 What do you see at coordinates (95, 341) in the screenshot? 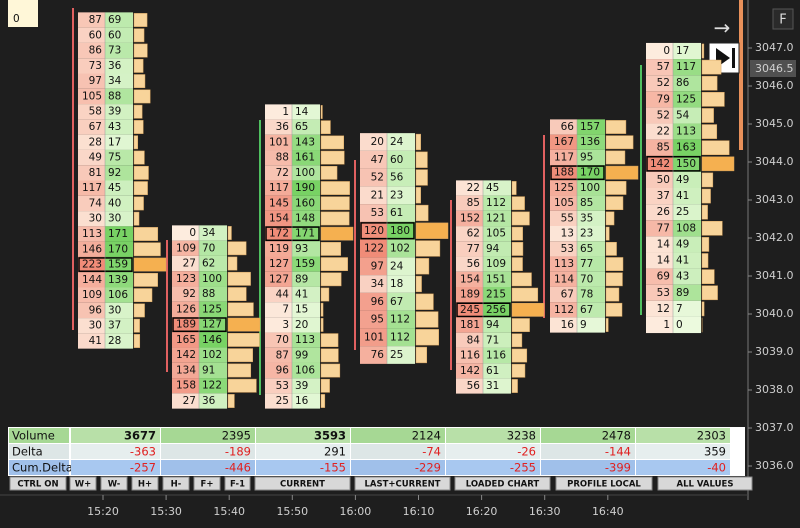
I see `bid-value: 41` at bounding box center [95, 341].